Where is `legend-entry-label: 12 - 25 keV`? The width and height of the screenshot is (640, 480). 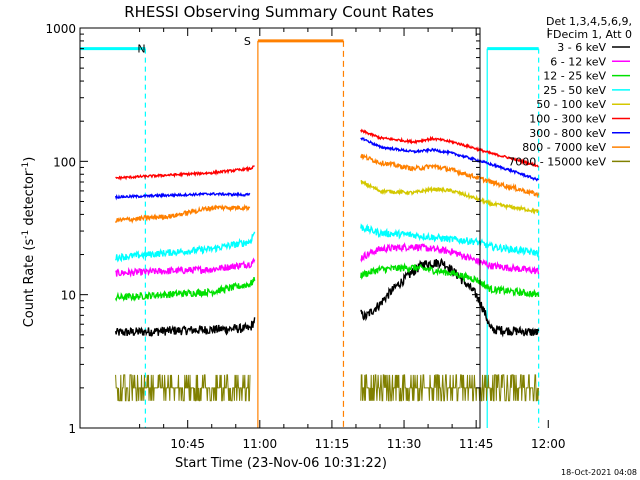 legend-entry-label: 12 - 25 keV is located at coordinates (574, 76).